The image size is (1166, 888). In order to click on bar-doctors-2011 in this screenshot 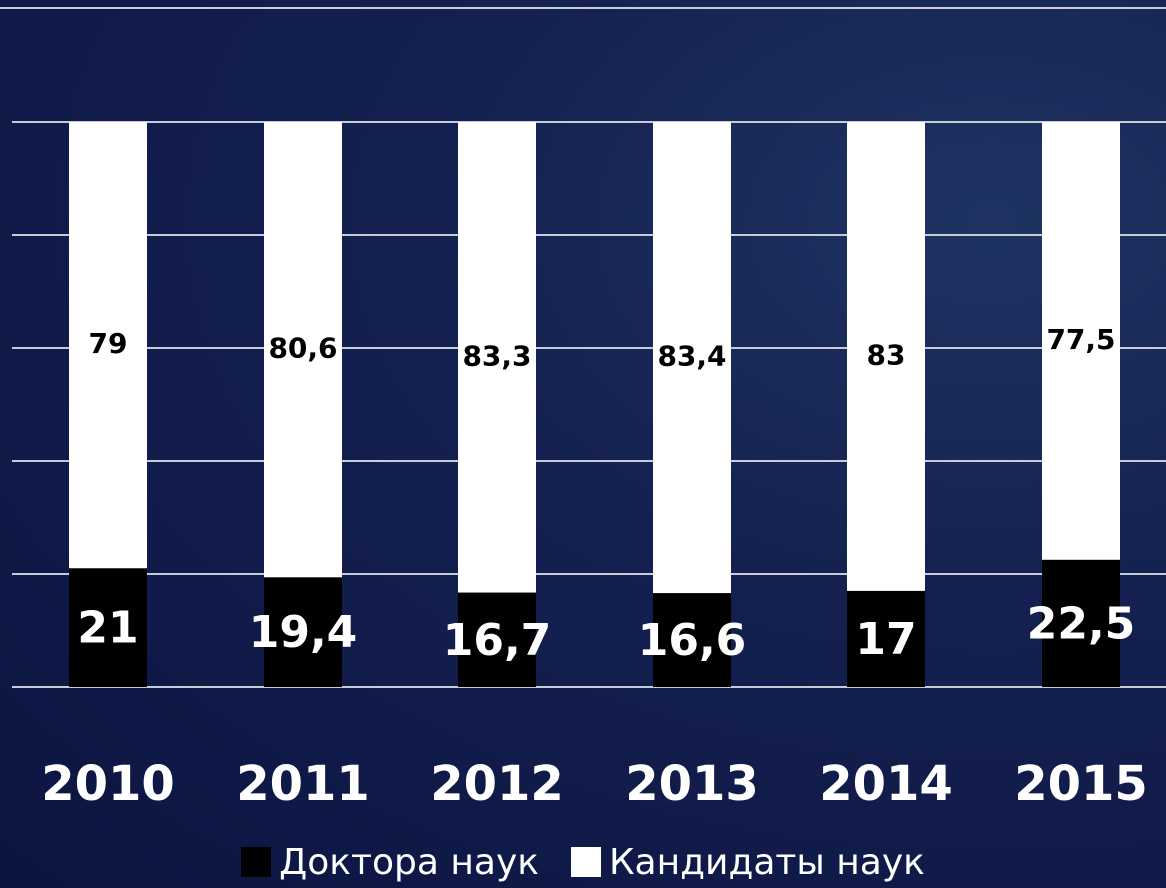, I will do `click(303, 632)`.